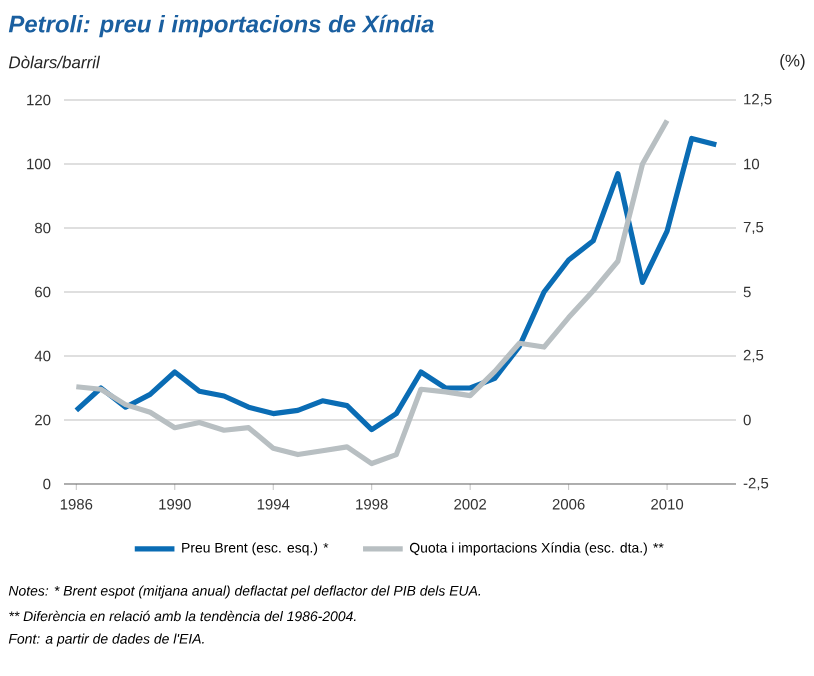 The image size is (814, 676). What do you see at coordinates (54, 62) in the screenshot?
I see `y-axis-title: Dòlars/barril` at bounding box center [54, 62].